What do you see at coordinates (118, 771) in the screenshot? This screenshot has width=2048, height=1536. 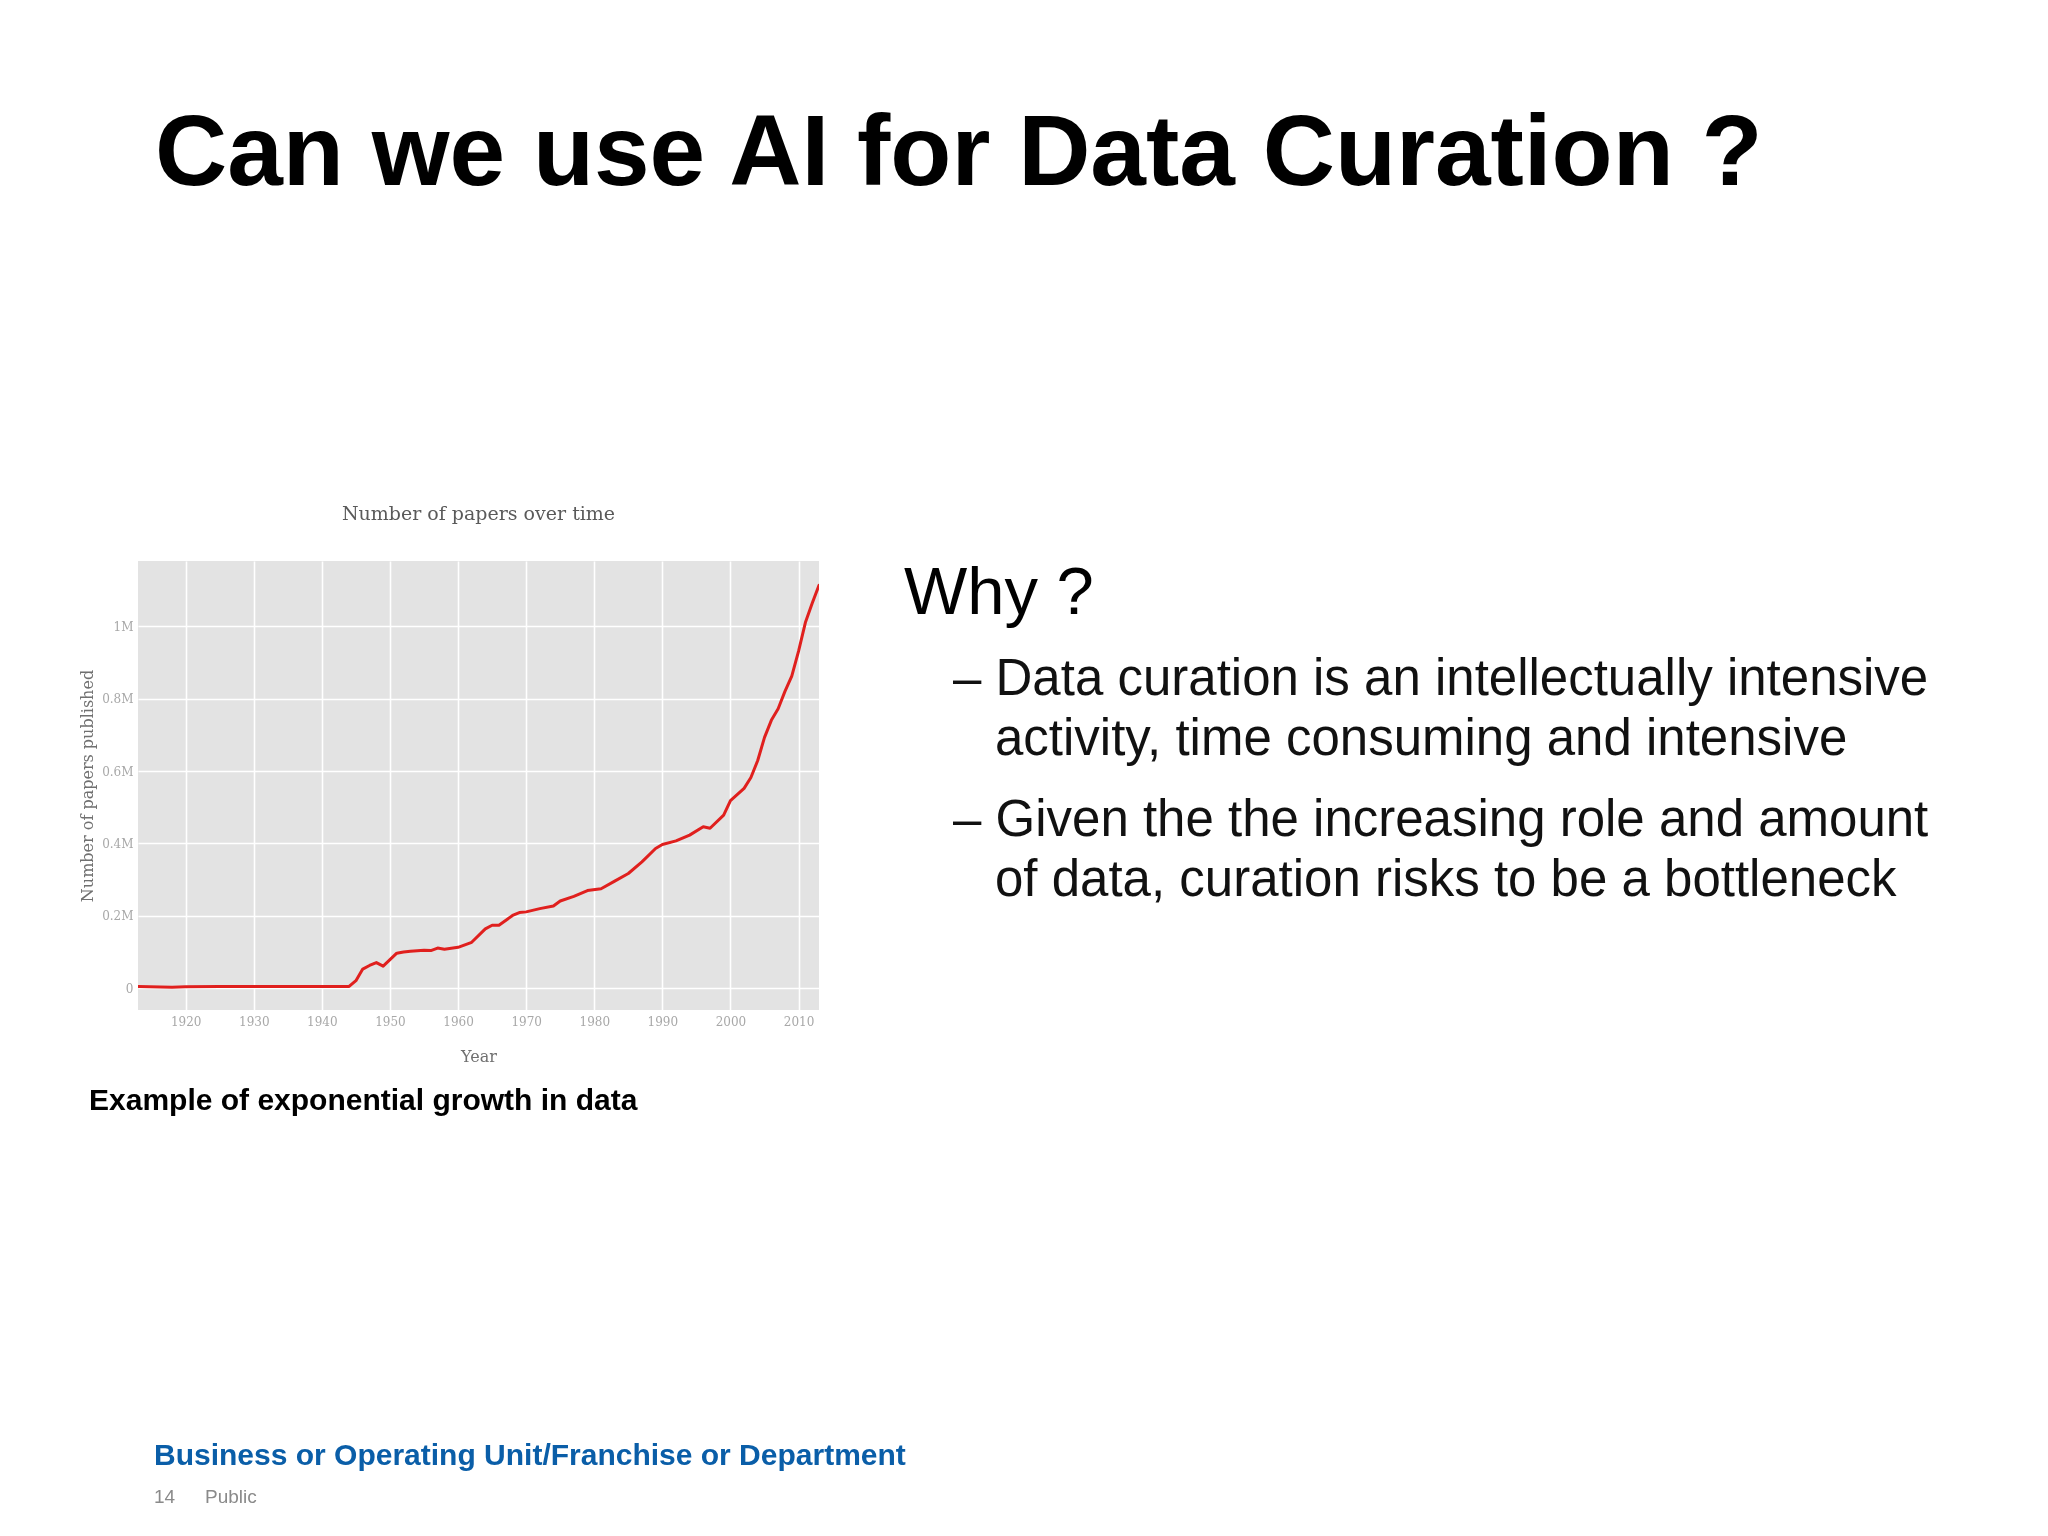 I see `y-tick-label: 0.6M` at bounding box center [118, 771].